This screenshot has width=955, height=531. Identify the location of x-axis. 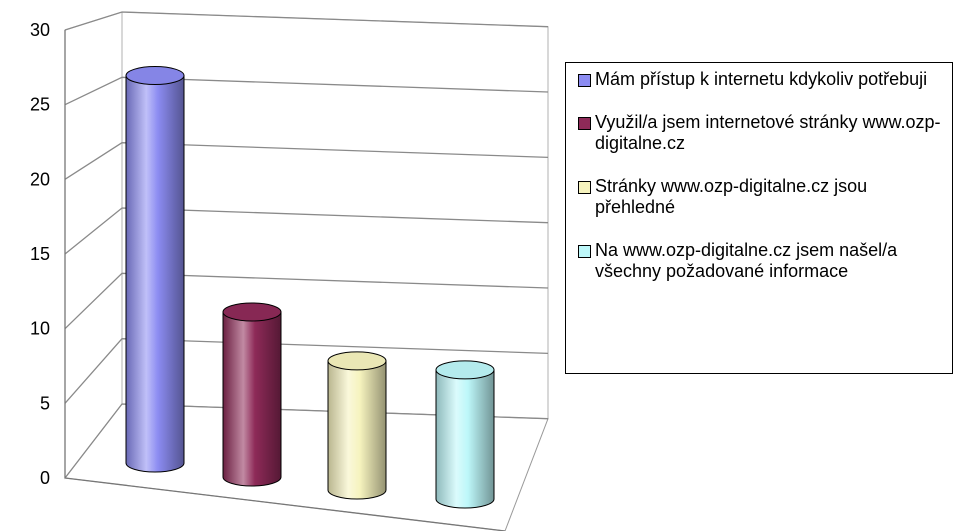
(285, 504).